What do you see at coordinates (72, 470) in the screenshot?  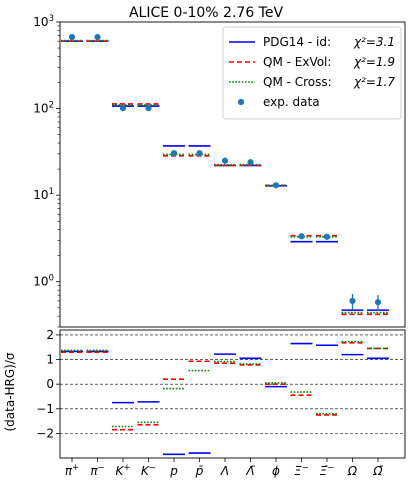 I see `x-tick-label: π+` at bounding box center [72, 470].